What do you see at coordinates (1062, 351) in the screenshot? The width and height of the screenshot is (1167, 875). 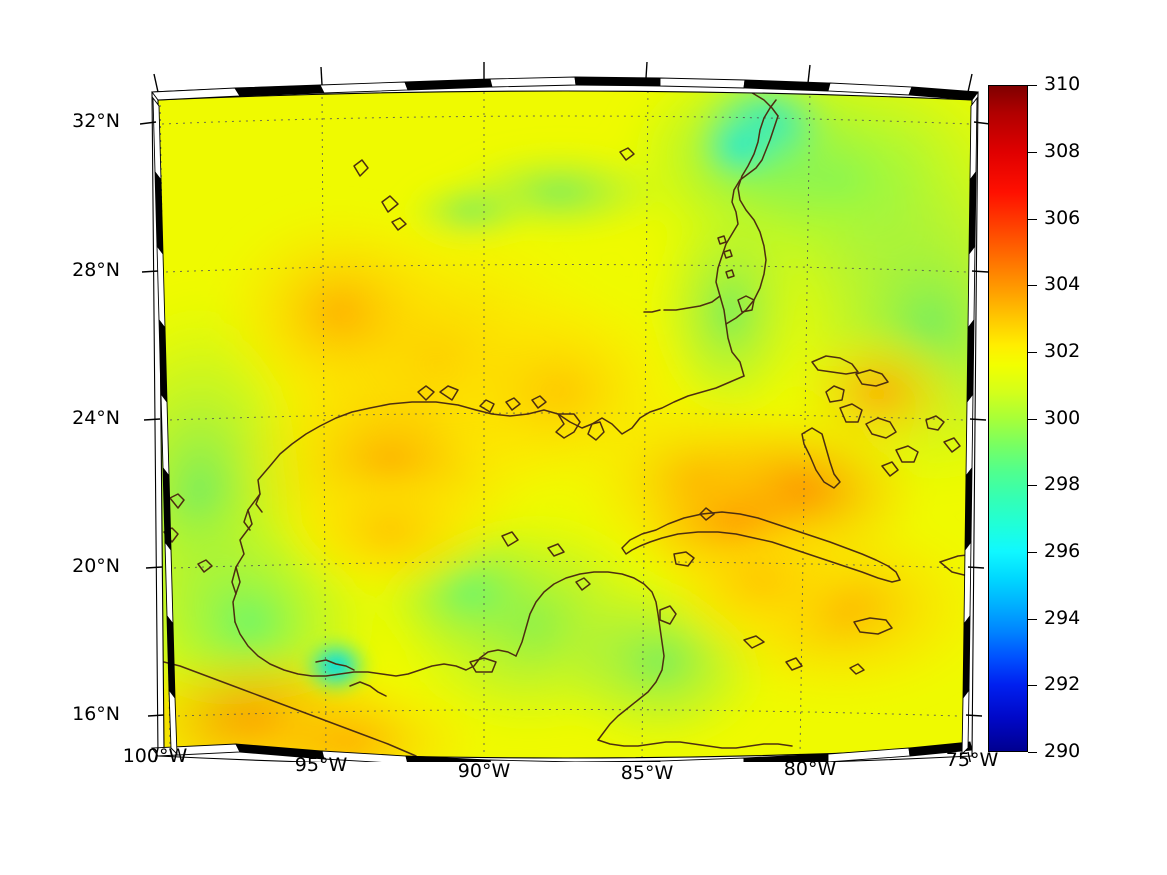 I see `colorbar-label-302: 302` at bounding box center [1062, 351].